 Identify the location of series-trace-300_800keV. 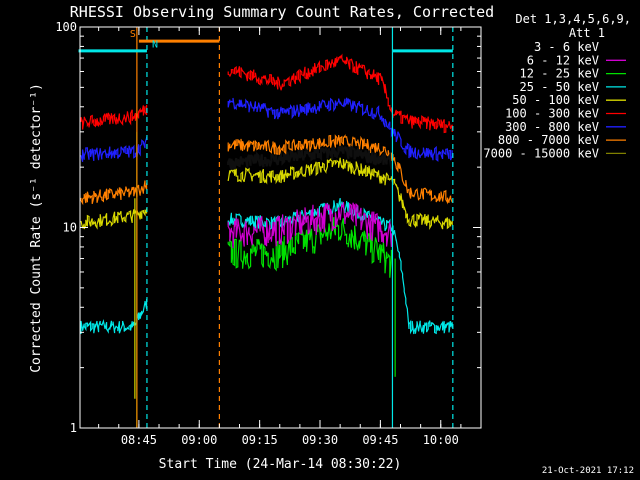
(266, 129).